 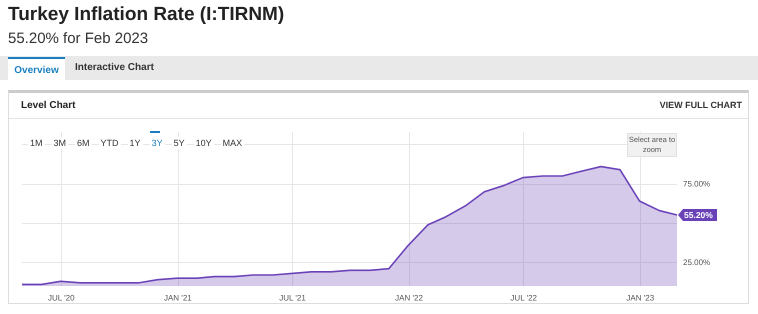 I want to click on text: Interactive Chart, so click(x=114, y=67).